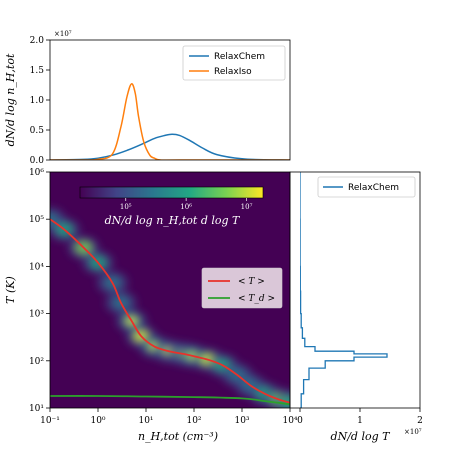 This screenshot has height=449, width=449. I want to click on legend-label-relaxchem: RelaxChem, so click(239, 57).